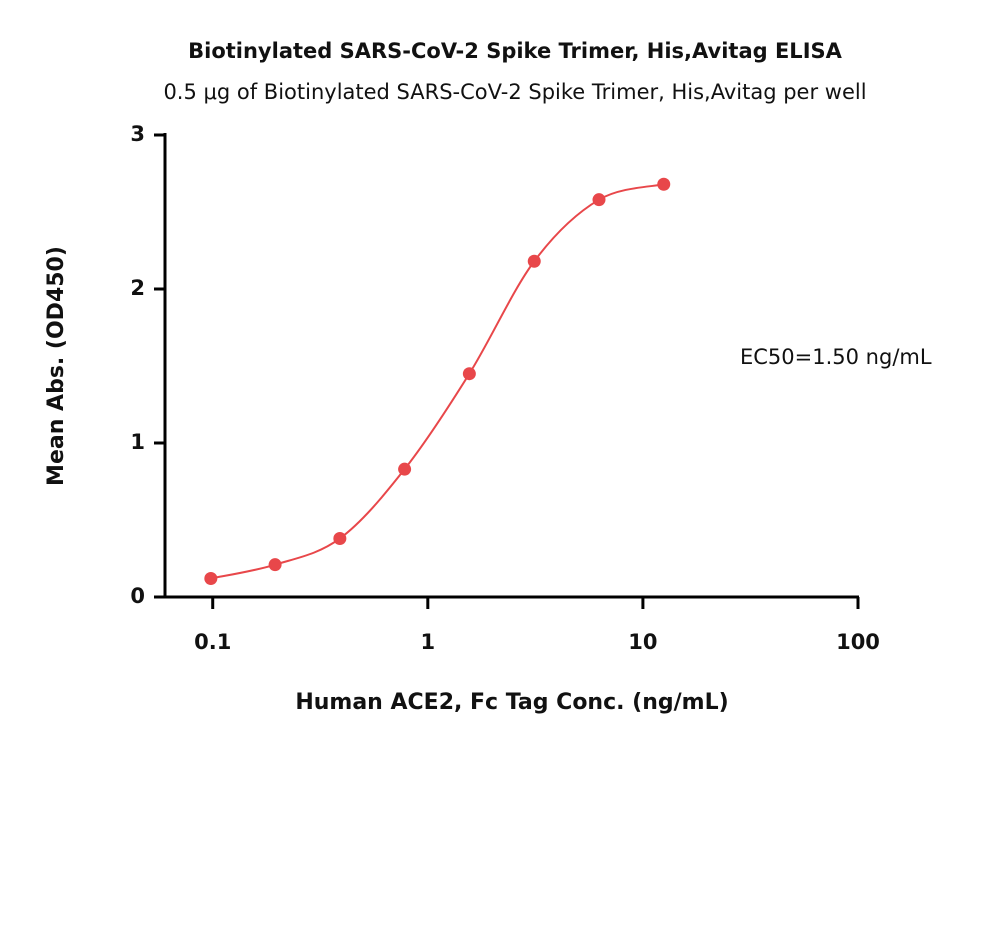 The height and width of the screenshot is (948, 1000). I want to click on y-tick-label: 3, so click(137, 134).